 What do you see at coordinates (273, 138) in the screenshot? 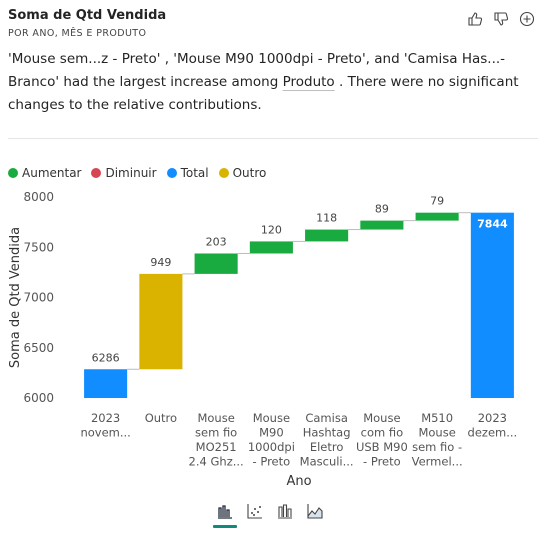
I see `divider` at bounding box center [273, 138].